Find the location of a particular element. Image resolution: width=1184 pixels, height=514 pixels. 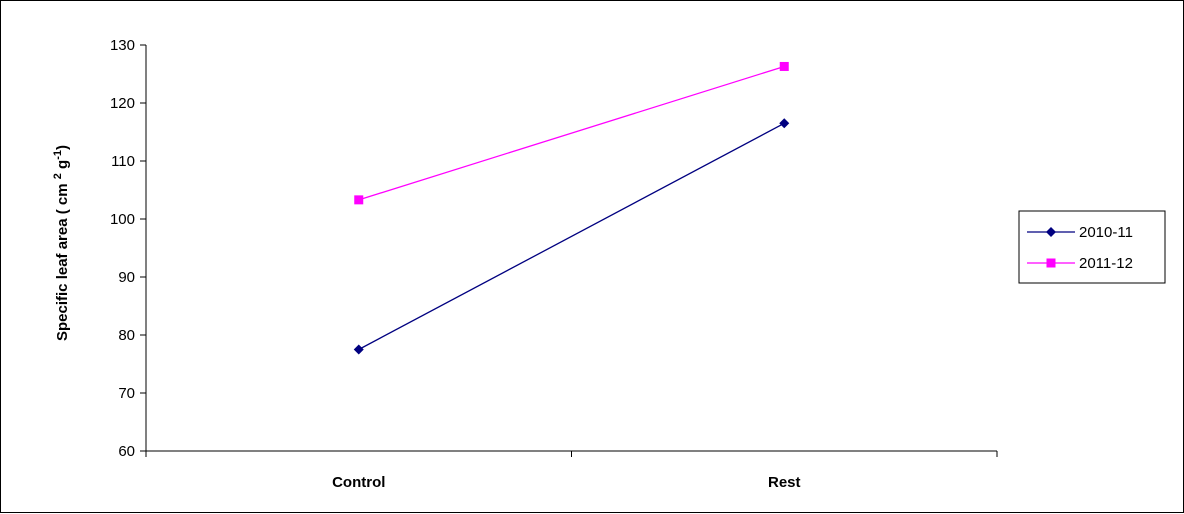

legend-item: 2010-11 is located at coordinates (1080, 232).